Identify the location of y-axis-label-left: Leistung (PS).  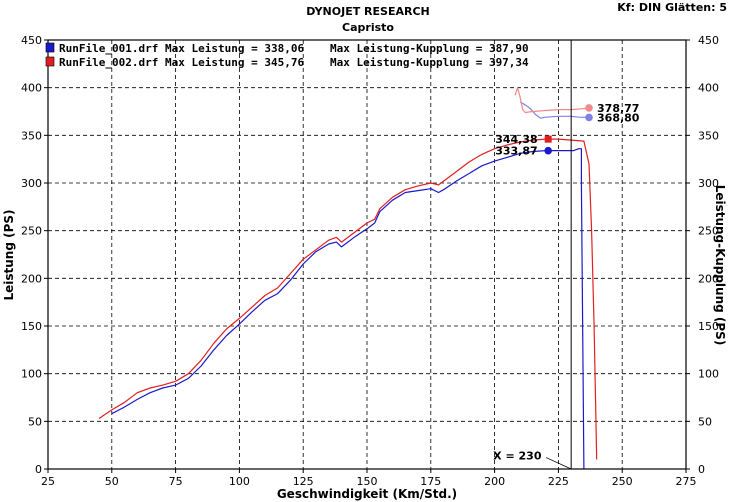
(9, 254).